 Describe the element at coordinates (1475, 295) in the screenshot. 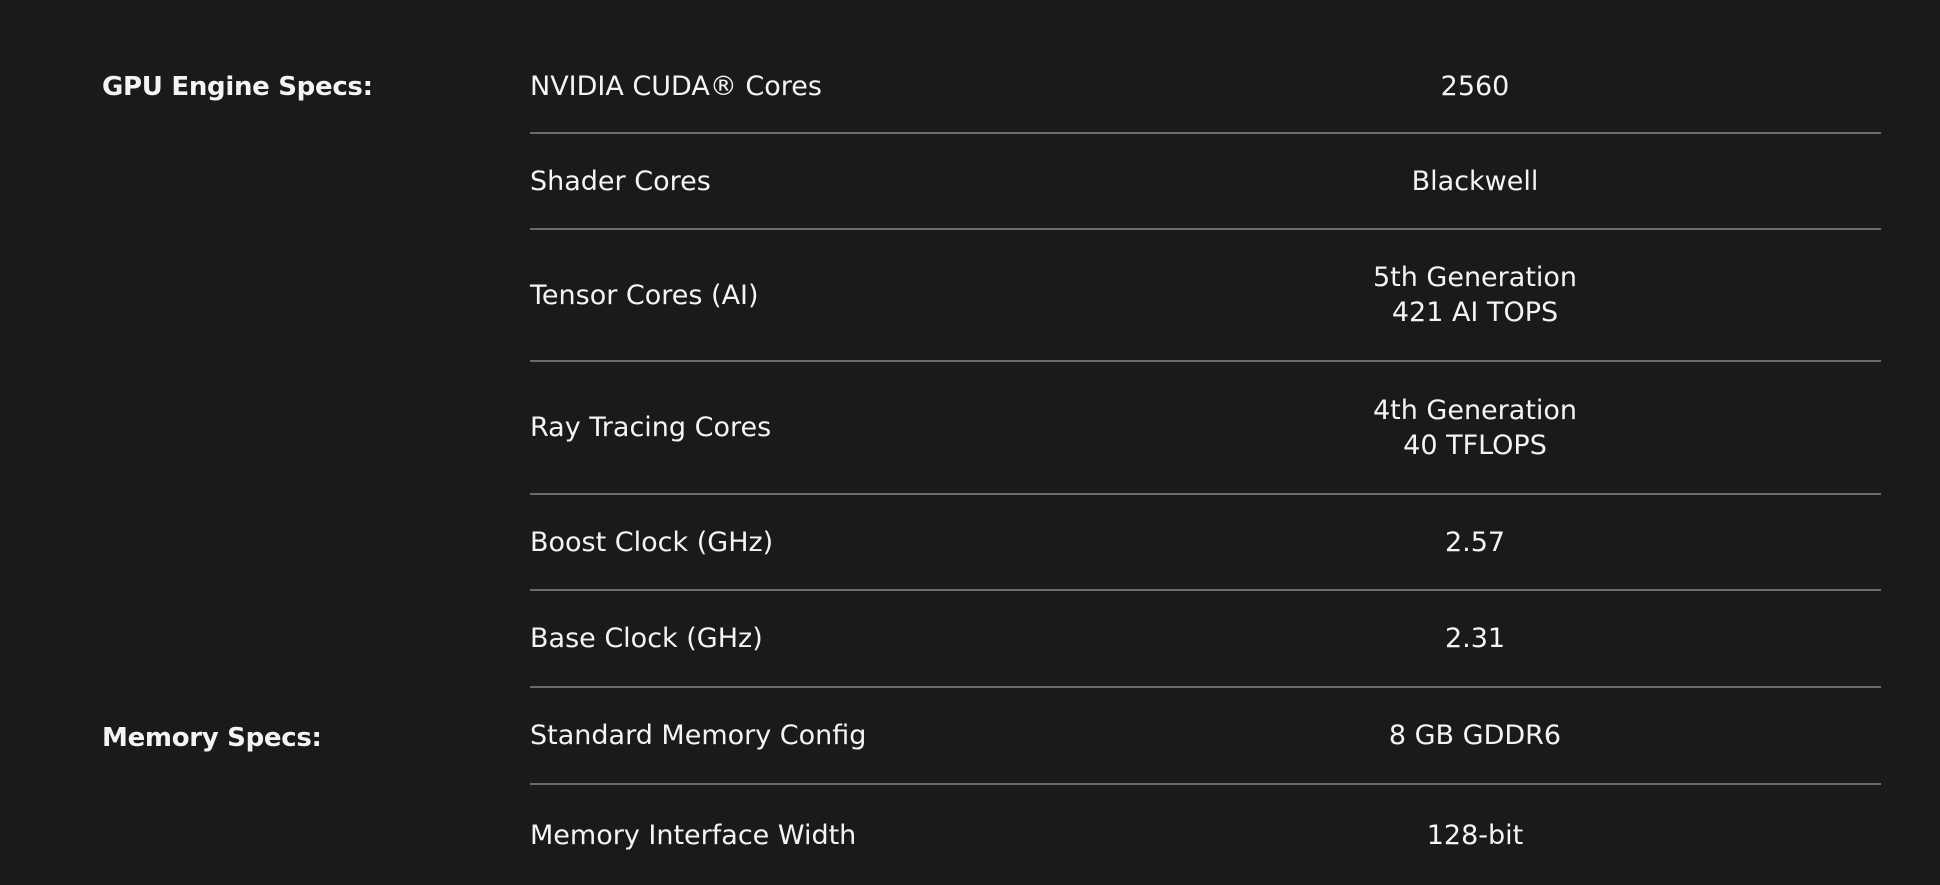

I see `spec-value: 5th Generation 421 AI TOPS` at that location.